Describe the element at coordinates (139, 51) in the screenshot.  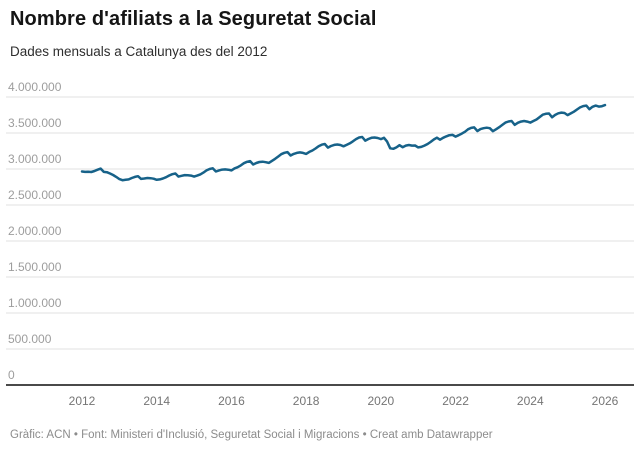
I see `chart-subtitle: Dades mensuals a Catalunya des del 2012` at that location.